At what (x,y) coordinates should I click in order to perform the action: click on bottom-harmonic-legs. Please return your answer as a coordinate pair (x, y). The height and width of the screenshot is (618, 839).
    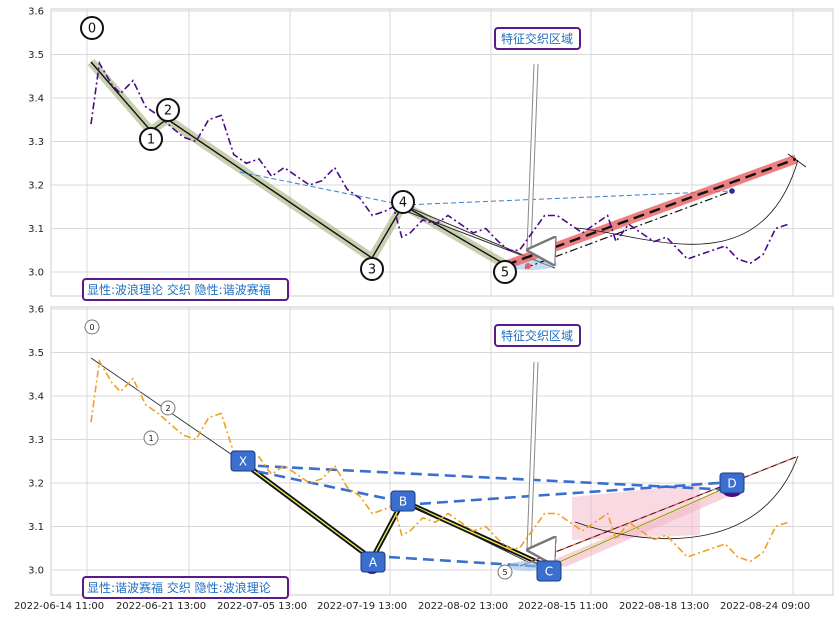
    Looking at the image, I should click on (486, 514).